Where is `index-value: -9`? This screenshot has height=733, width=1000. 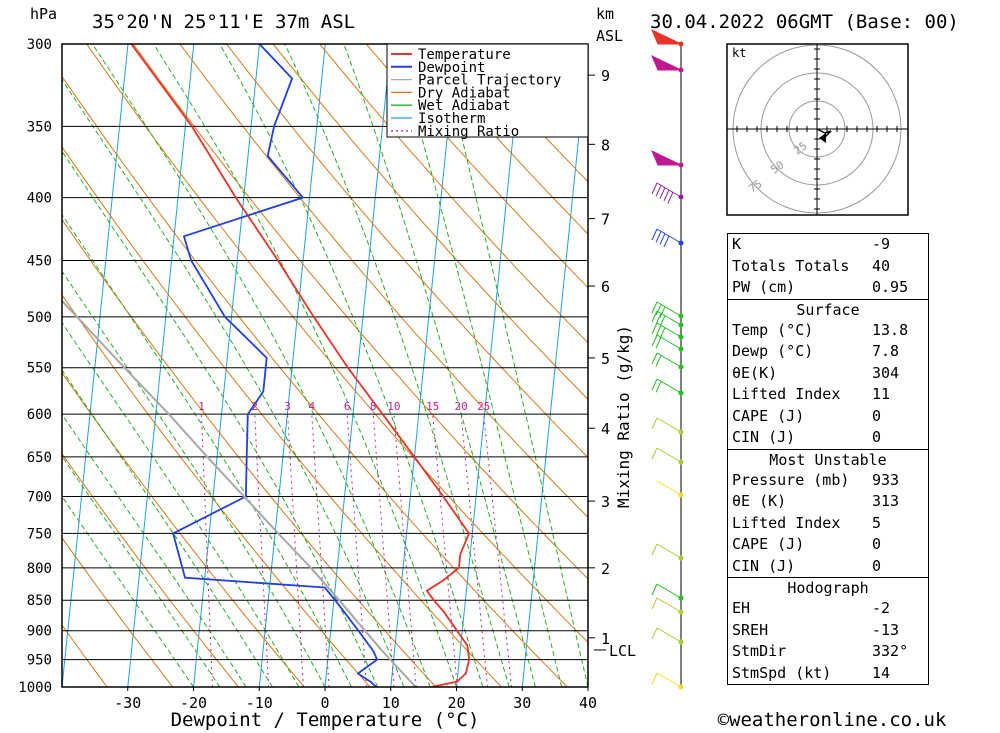 index-value: -9 is located at coordinates (881, 244).